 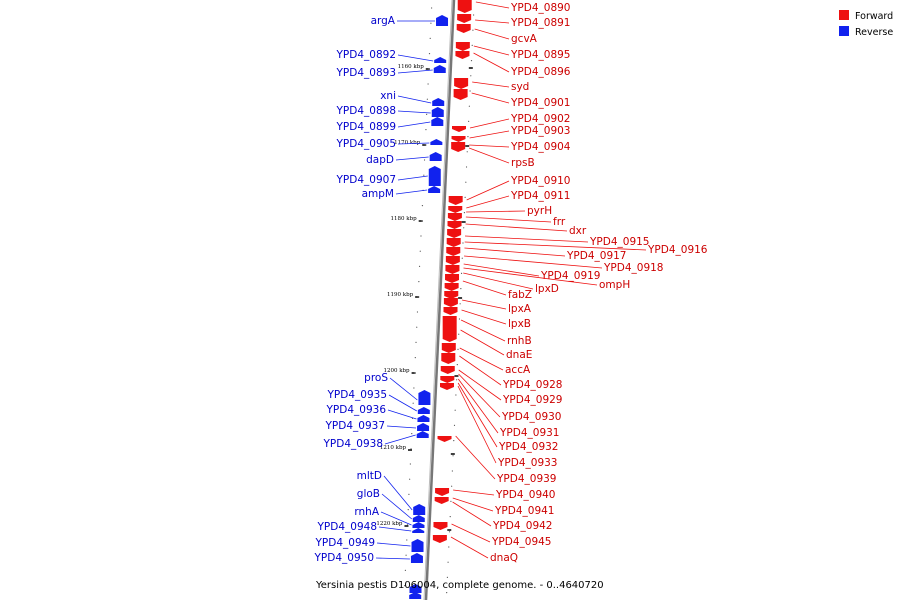 What do you see at coordinates (411, 67) in the screenshot?
I see `tick-label: 1160 kbp` at bounding box center [411, 67].